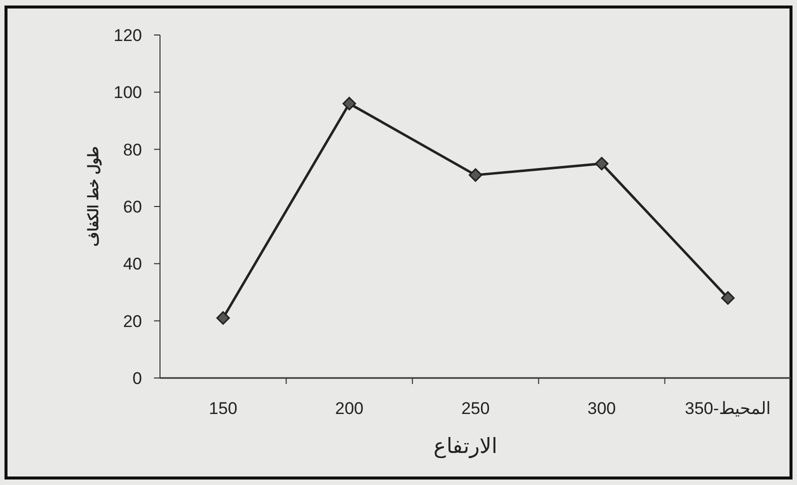  I want to click on x-tick-label: 300, so click(602, 408).